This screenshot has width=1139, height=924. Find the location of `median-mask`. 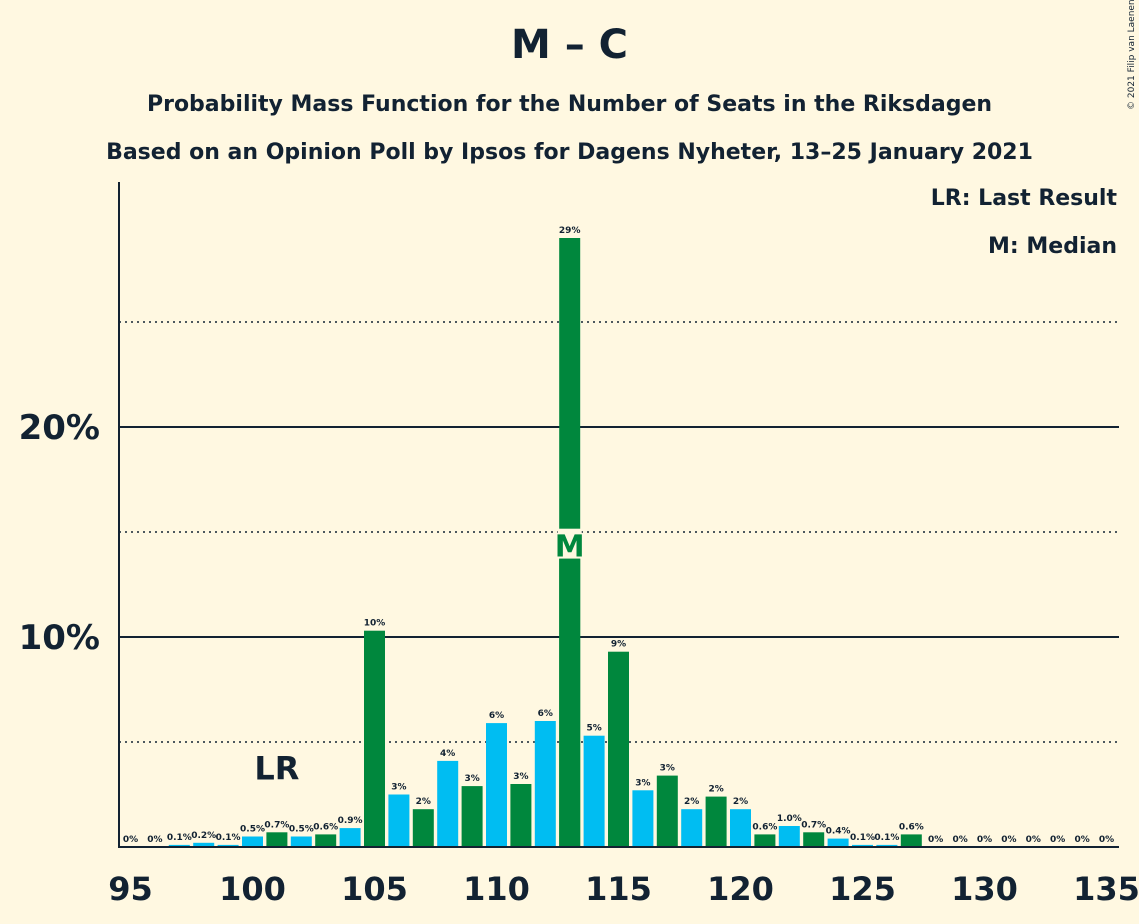

median-mask is located at coordinates (569, 543).